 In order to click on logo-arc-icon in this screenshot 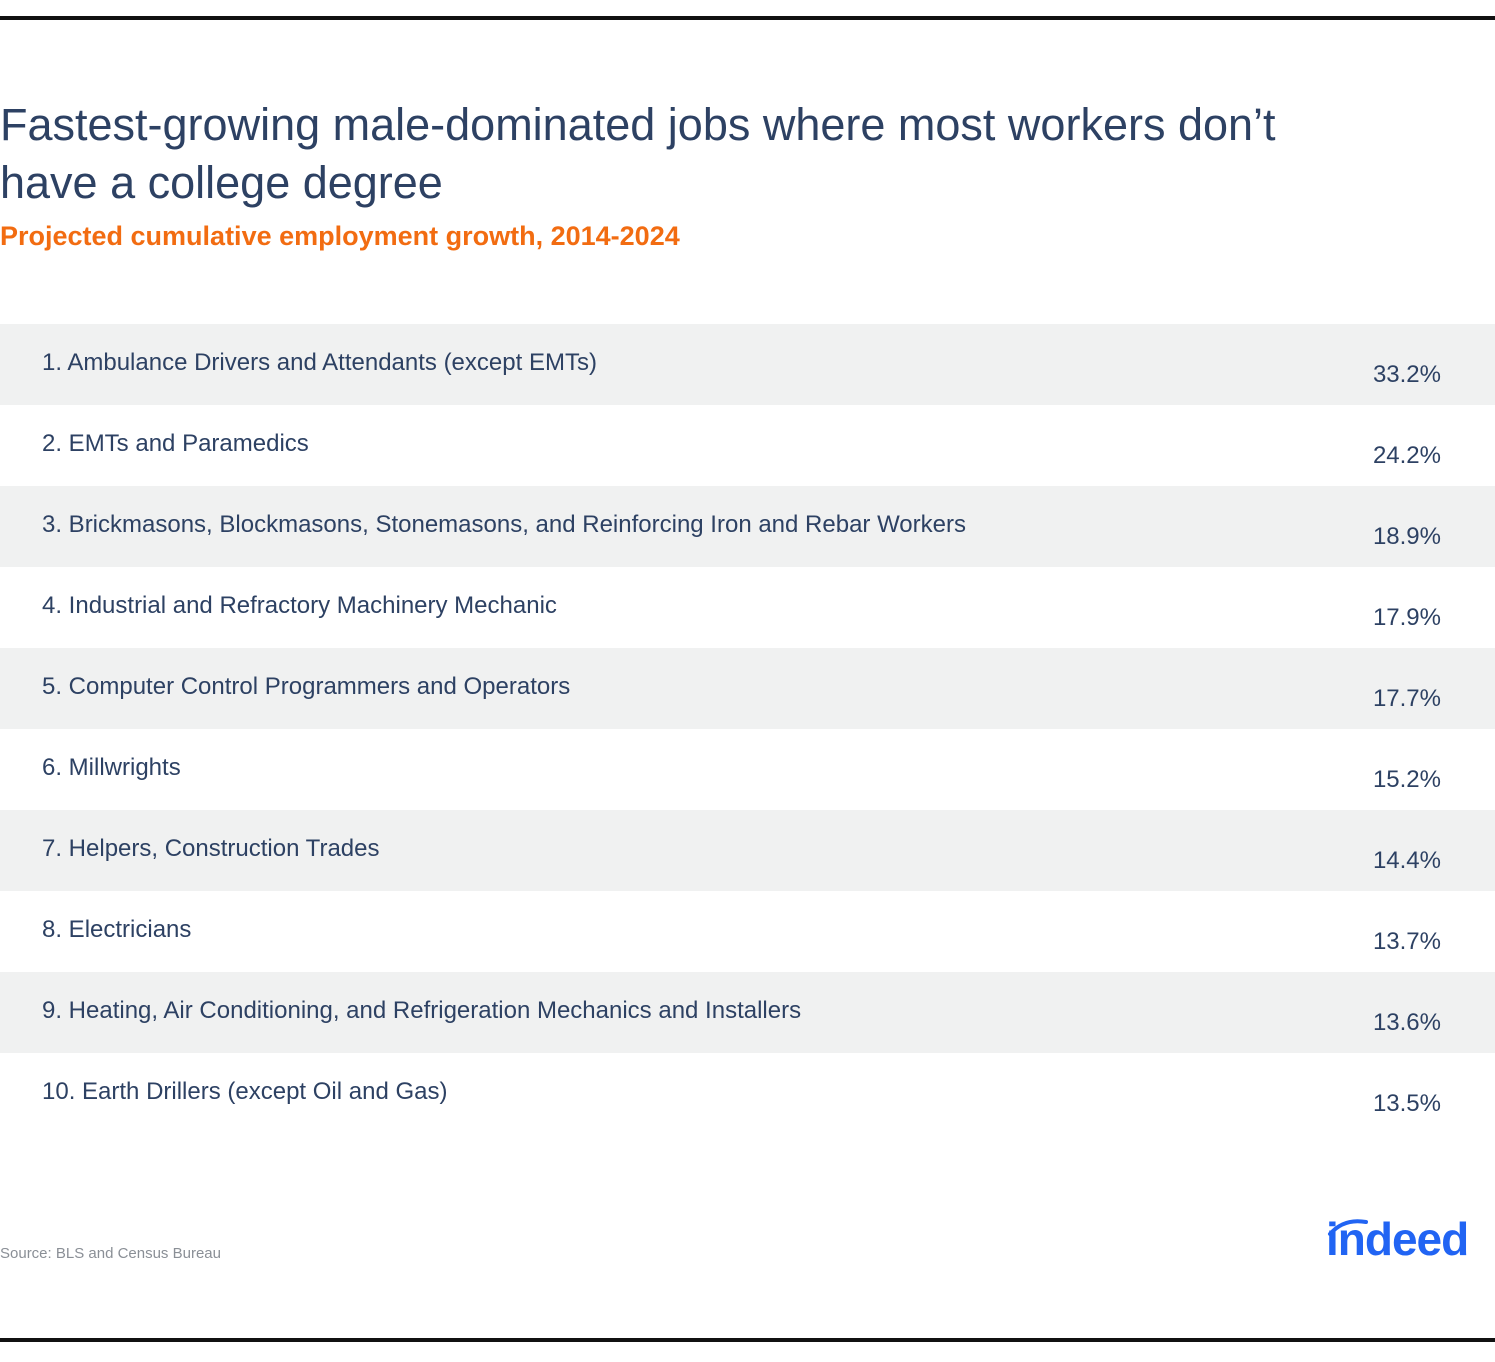, I will do `click(1348, 1227)`.